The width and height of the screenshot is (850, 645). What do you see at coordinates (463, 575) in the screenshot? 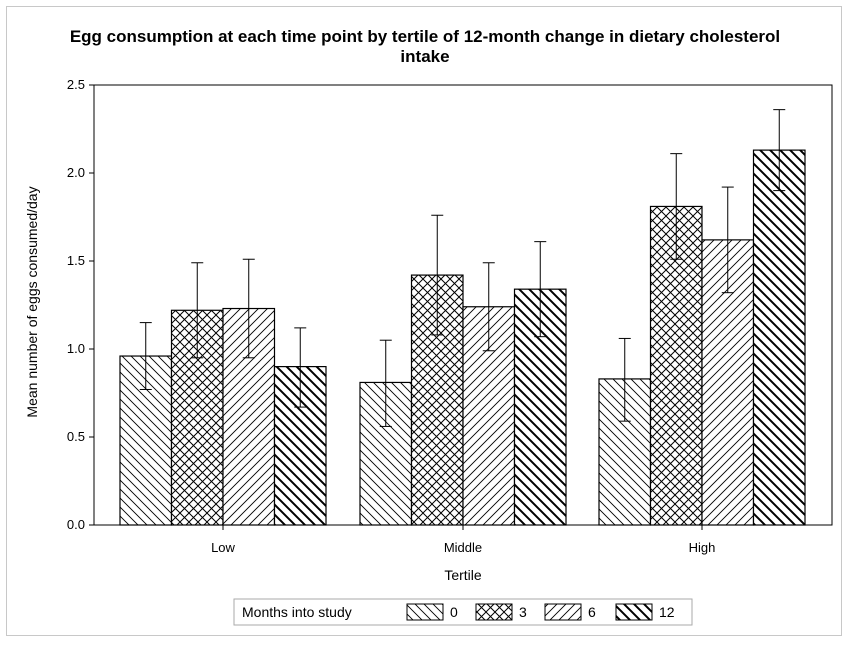
I see `x-axis-label: Tertile` at bounding box center [463, 575].